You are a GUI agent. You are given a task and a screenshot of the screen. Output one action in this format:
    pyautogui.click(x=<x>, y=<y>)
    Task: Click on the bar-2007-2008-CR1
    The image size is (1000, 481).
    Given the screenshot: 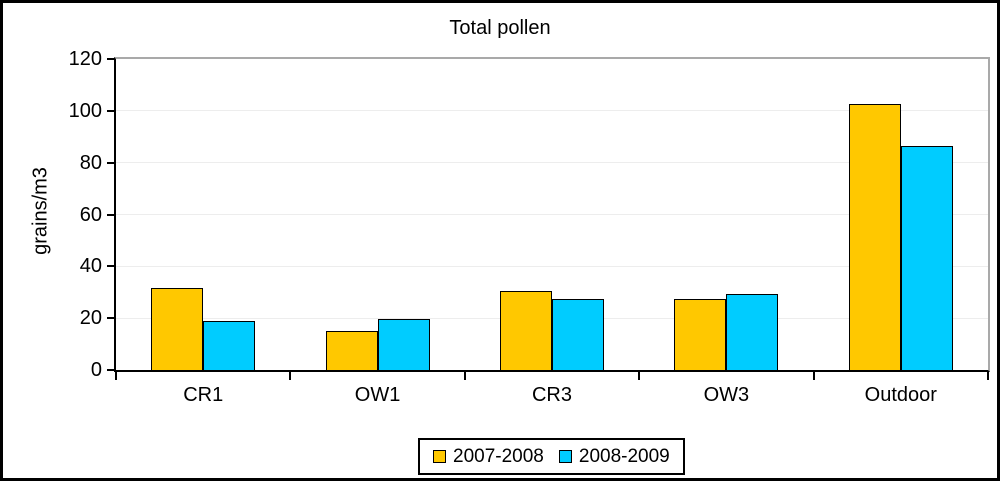 What is the action you would take?
    pyautogui.click(x=177, y=329)
    